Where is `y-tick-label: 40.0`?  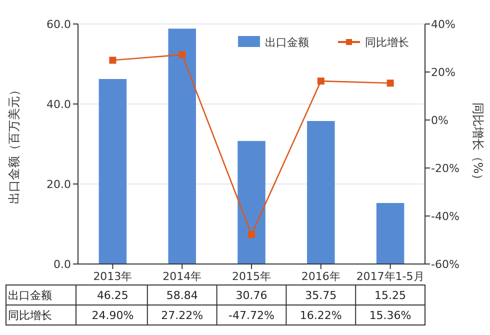 y-tick-label: 40.0 is located at coordinates (58, 104).